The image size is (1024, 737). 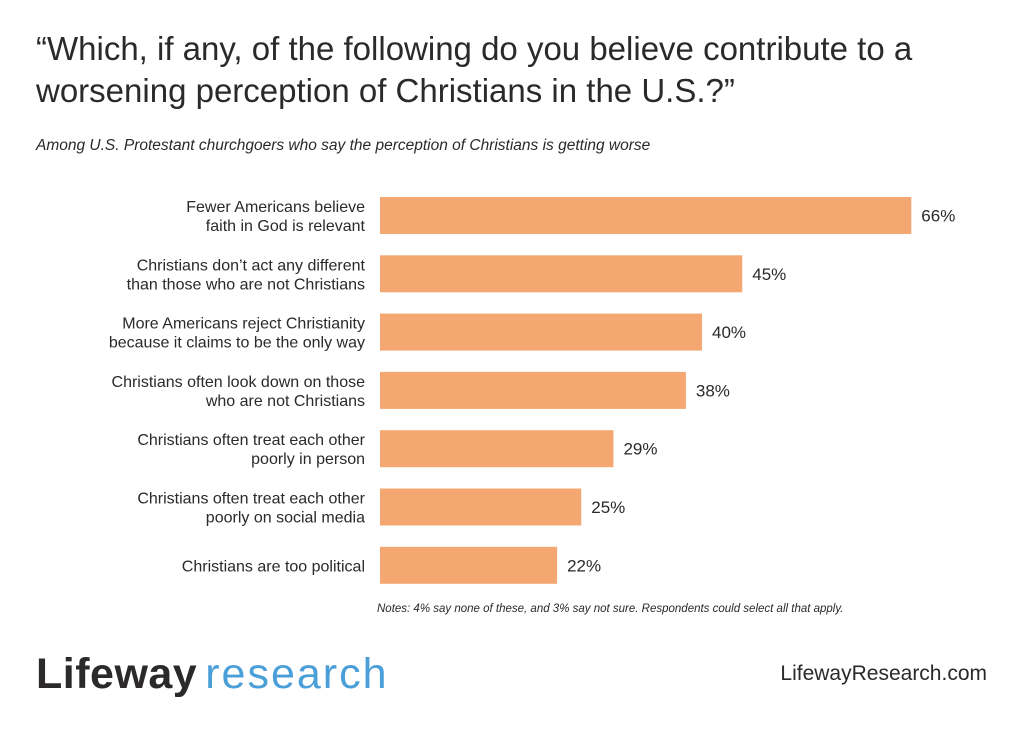 I want to click on category-label-6-line-2: poorly on social media, so click(x=285, y=518).